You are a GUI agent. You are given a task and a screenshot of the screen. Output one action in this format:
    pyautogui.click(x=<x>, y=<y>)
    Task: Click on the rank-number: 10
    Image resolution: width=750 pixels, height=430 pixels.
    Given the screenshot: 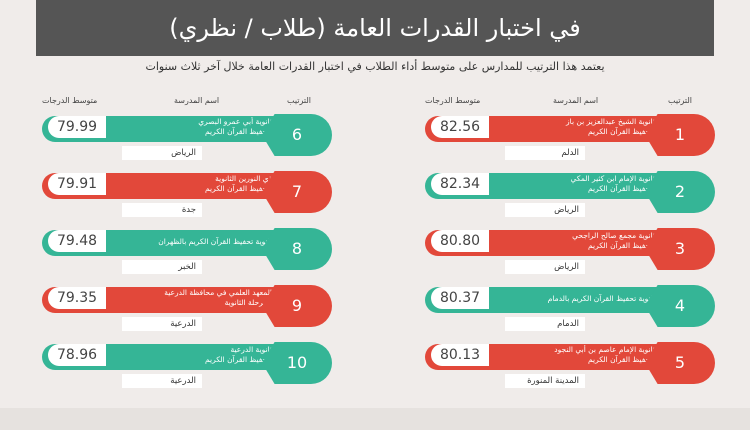 What is the action you would take?
    pyautogui.click(x=297, y=363)
    